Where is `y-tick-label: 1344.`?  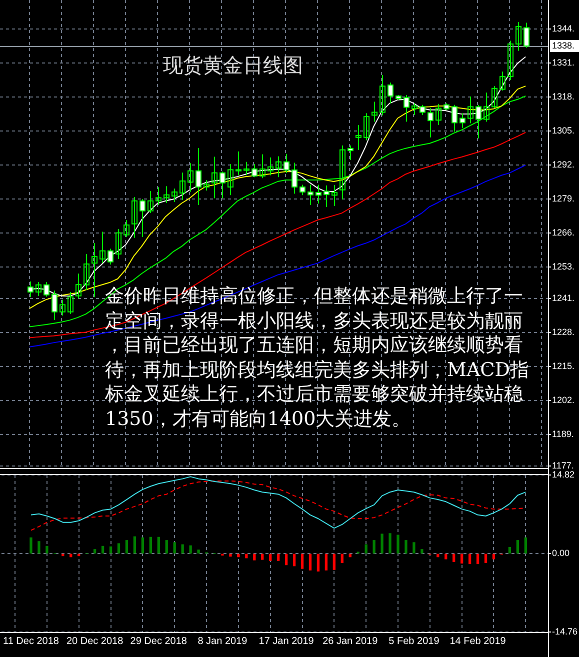 y-tick-label: 1344. is located at coordinates (563, 29).